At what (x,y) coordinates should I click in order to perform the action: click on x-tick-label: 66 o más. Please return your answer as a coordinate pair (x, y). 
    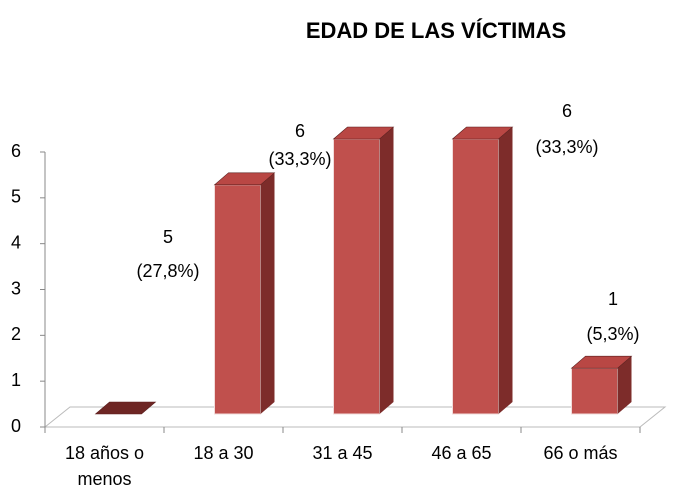
    Looking at the image, I should click on (580, 453).